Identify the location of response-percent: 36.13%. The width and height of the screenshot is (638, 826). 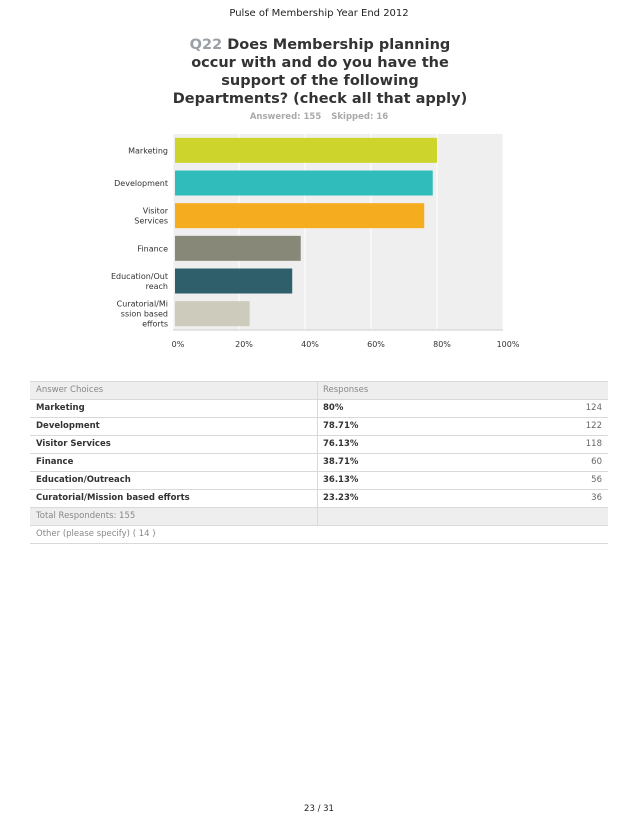
(341, 480).